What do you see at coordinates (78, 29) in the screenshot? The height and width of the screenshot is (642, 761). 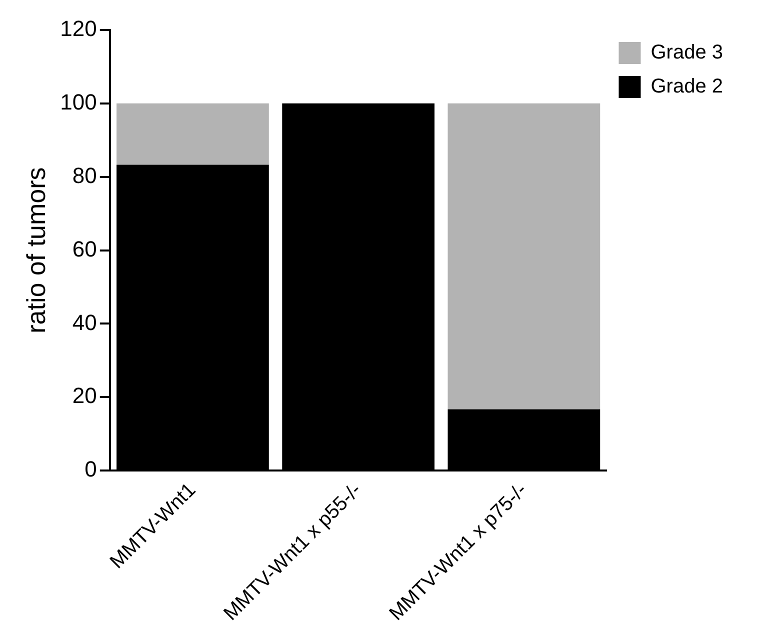 I see `y-tick-label: 120` at bounding box center [78, 29].